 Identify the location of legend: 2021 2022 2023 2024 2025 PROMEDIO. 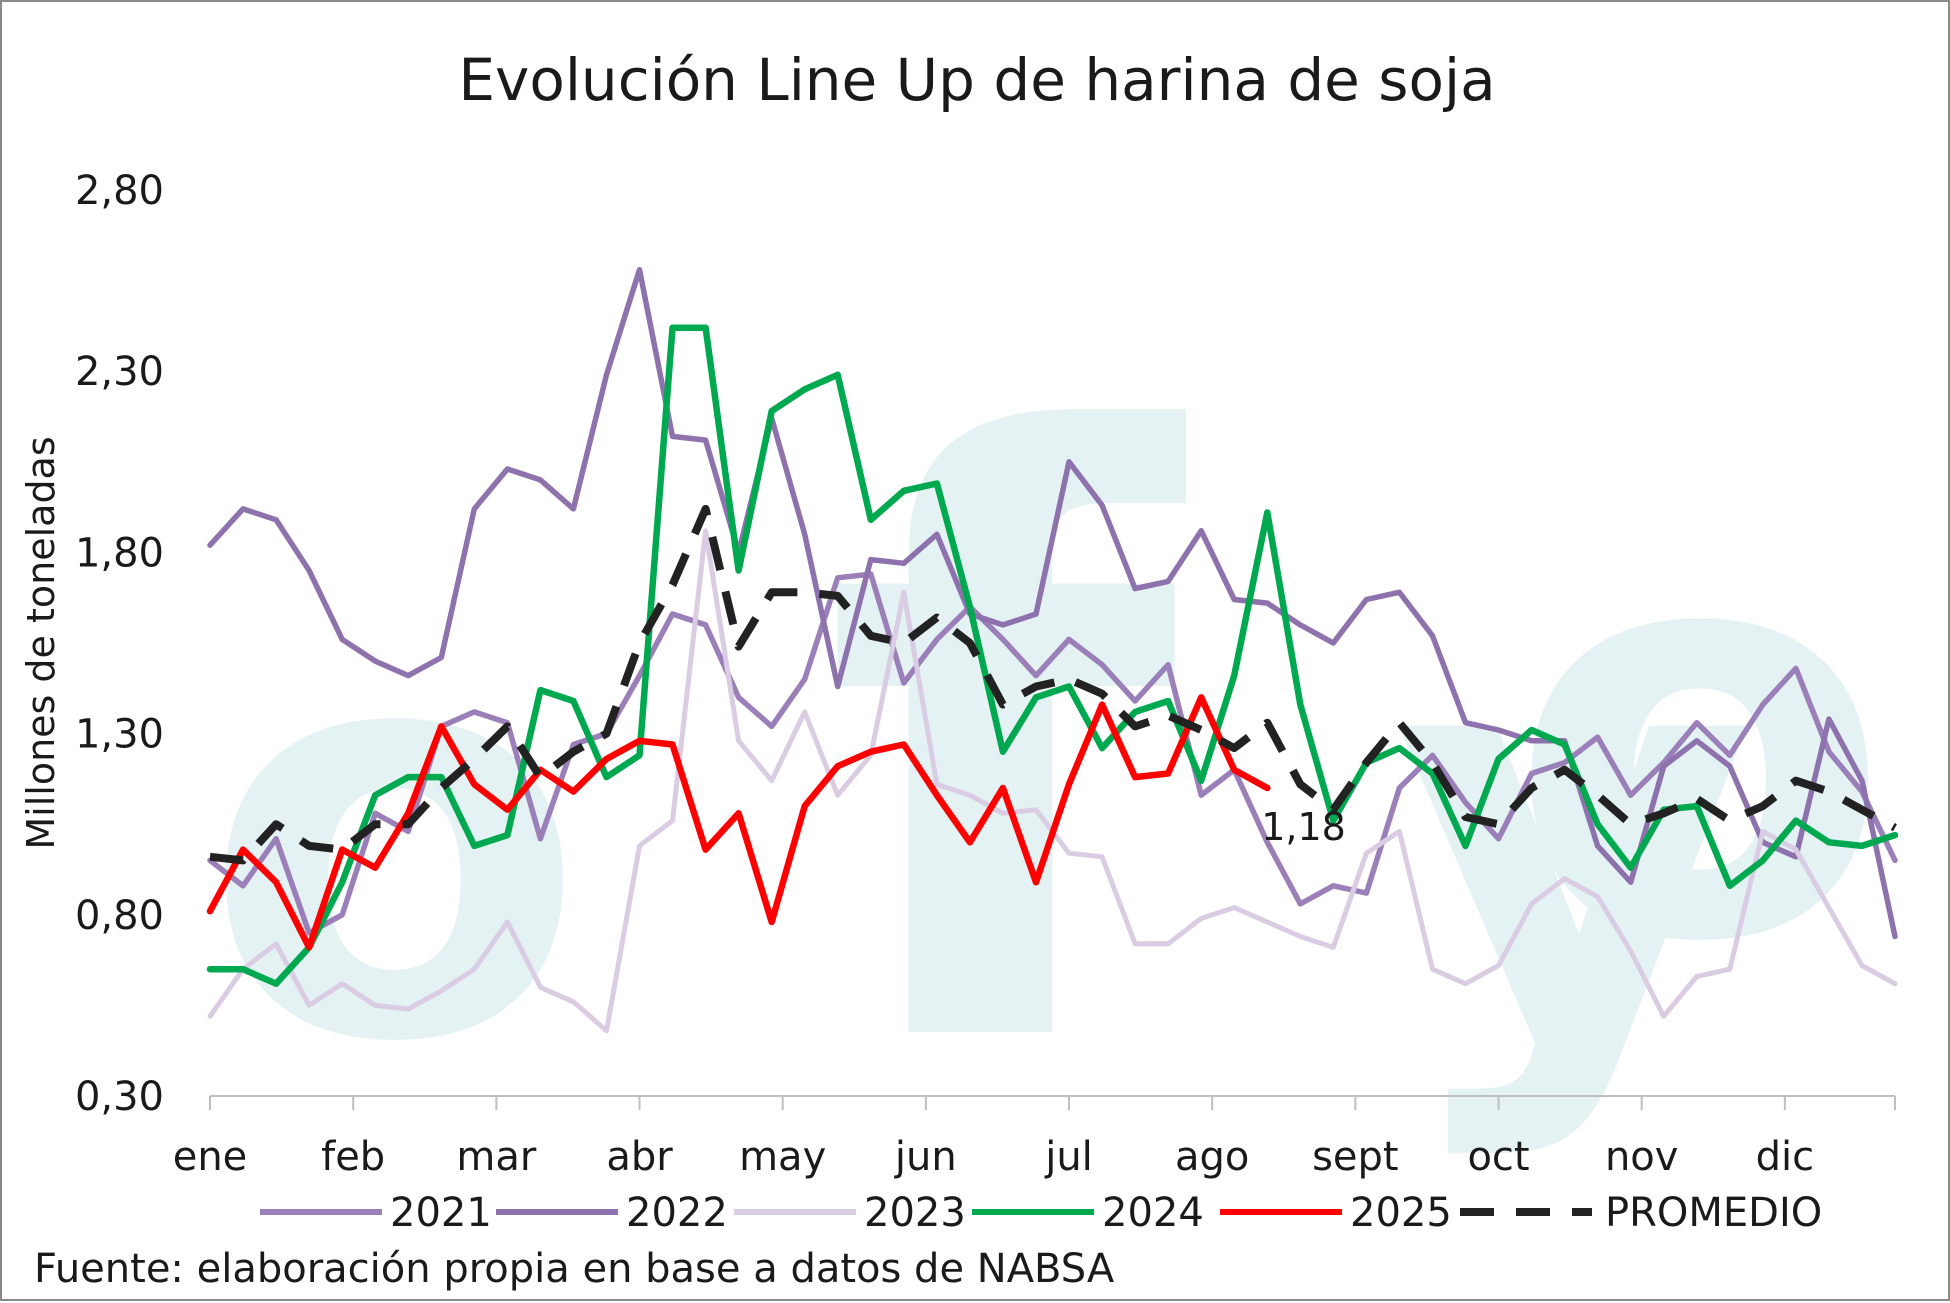
(1041, 1213).